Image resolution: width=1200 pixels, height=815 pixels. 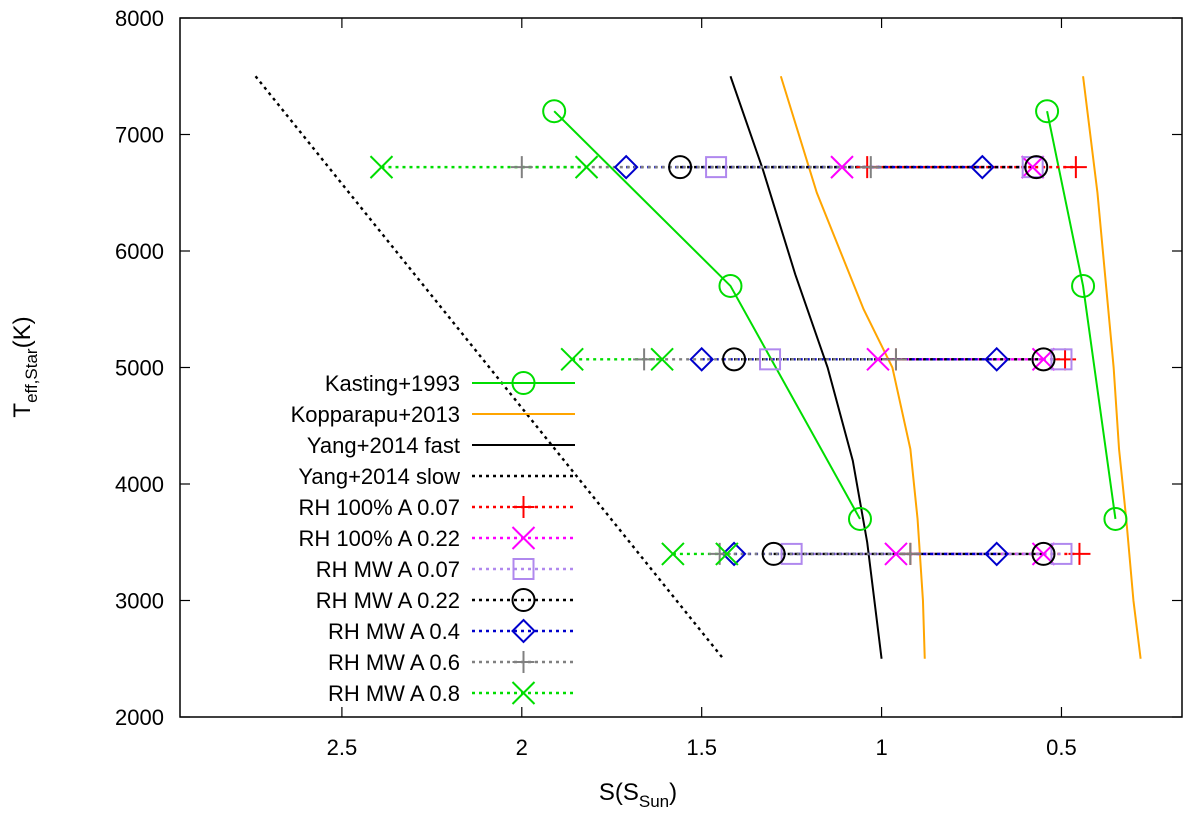 I want to click on x-tick-label: 2, so click(x=522, y=747).